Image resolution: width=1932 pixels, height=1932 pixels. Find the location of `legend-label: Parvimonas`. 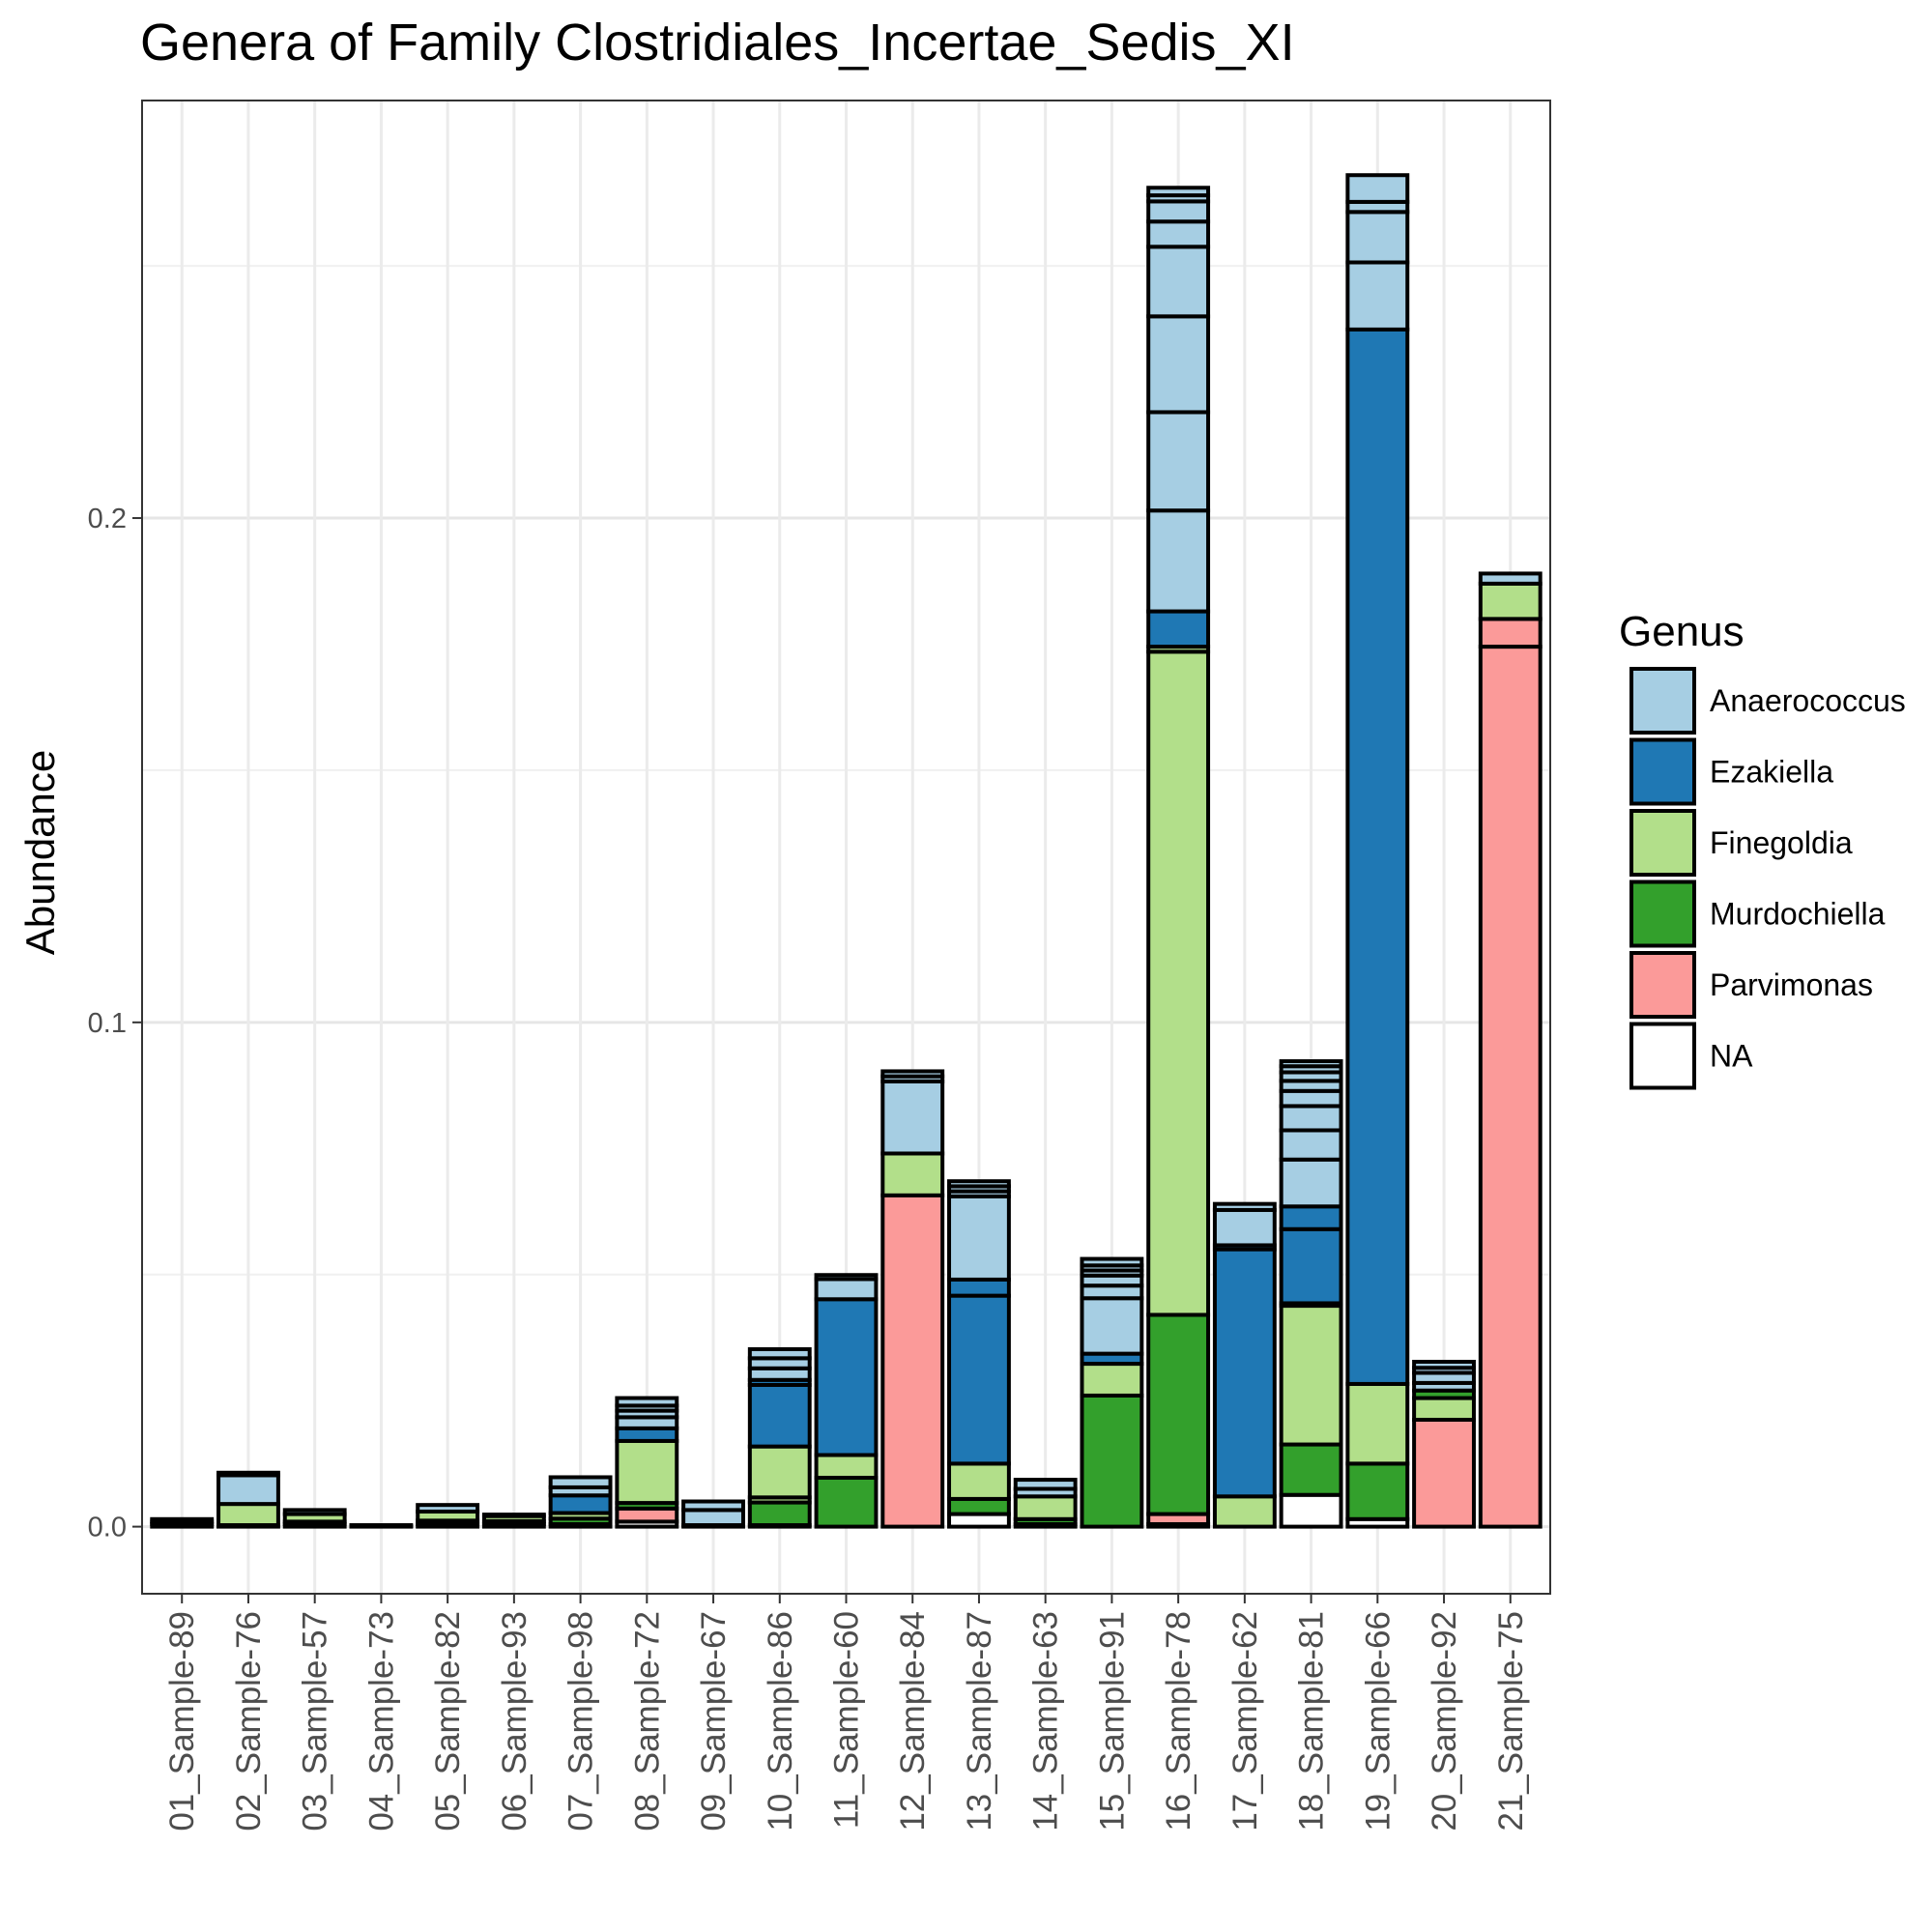

legend-label: Parvimonas is located at coordinates (1791, 984).